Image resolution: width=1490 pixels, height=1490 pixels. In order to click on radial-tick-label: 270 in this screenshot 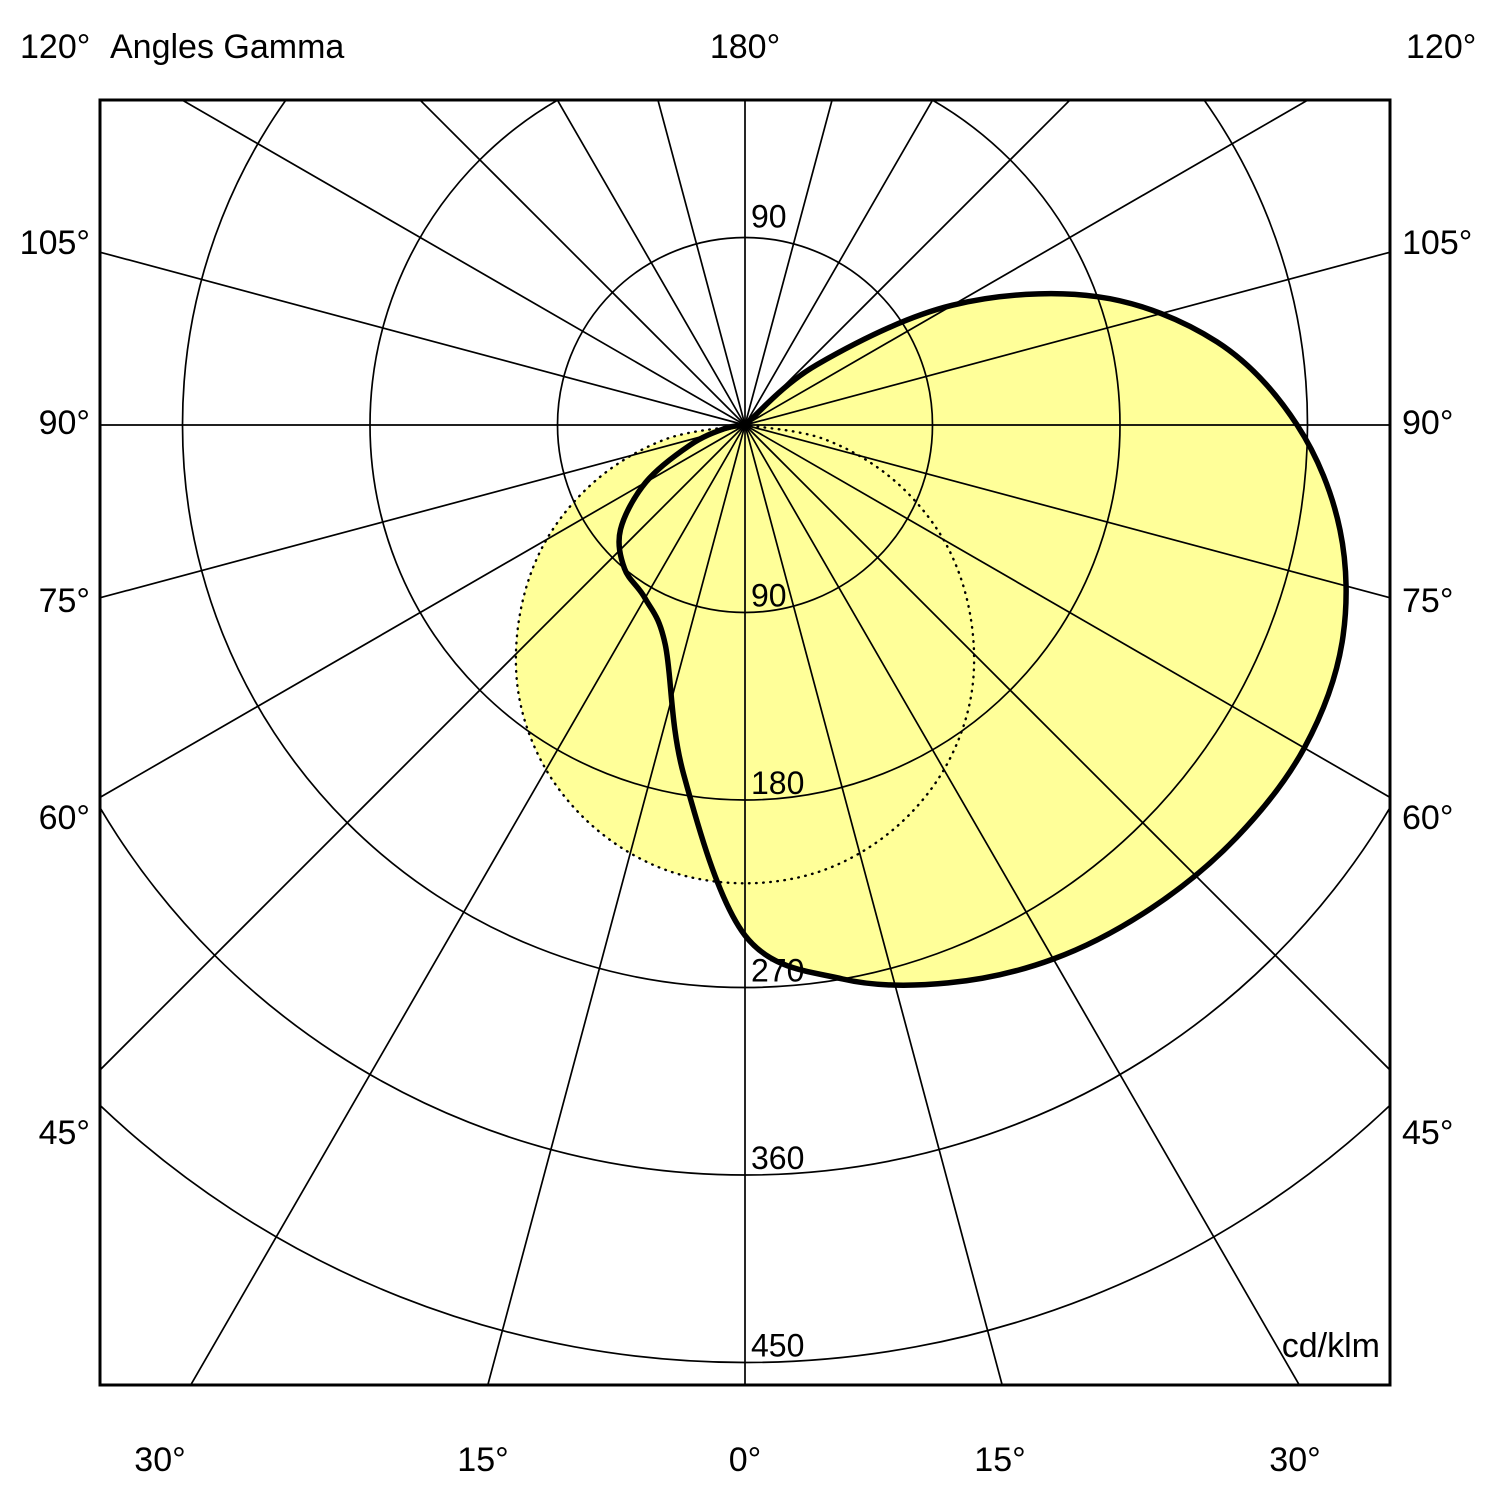, I will do `click(777, 971)`.